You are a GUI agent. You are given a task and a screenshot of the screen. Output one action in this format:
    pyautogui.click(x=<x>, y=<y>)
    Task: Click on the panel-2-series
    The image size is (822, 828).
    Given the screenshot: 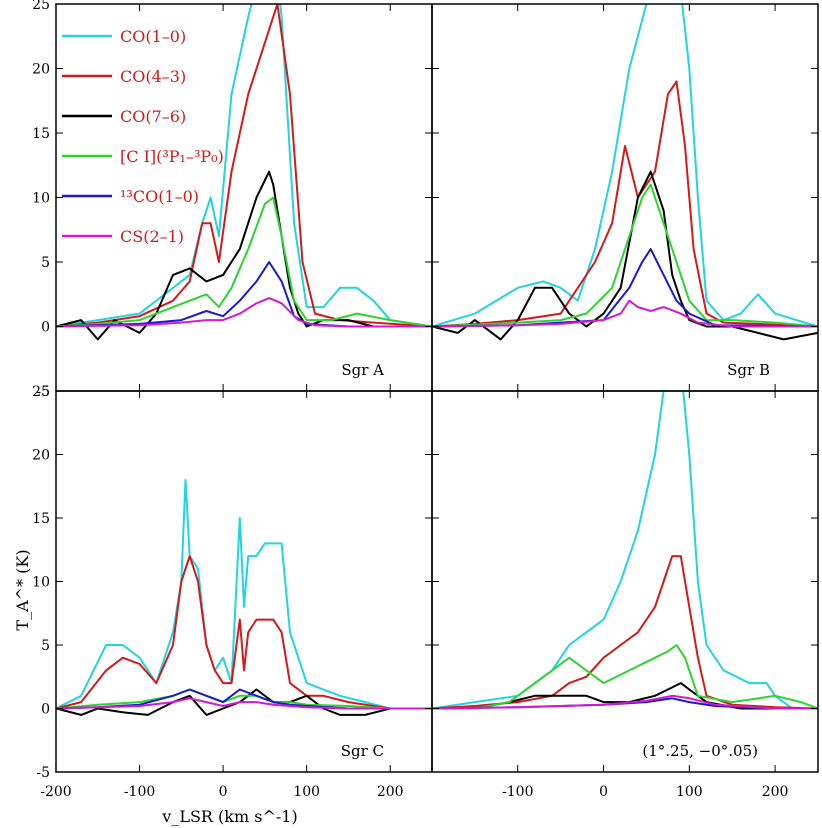 What is the action you would take?
    pyautogui.click(x=244, y=597)
    